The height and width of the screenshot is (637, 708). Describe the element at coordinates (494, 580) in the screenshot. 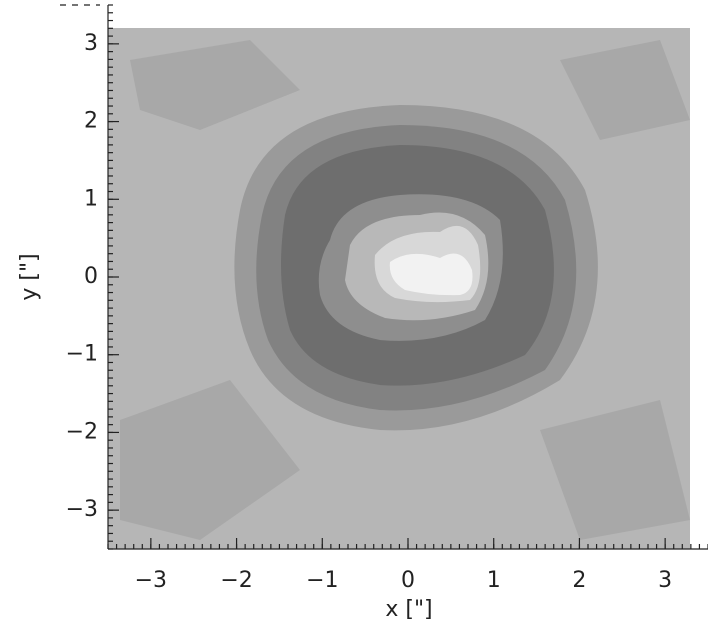

I see `x-tick-label: 1` at that location.